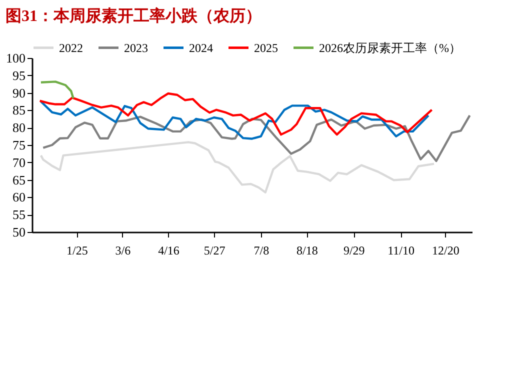 The image size is (521, 377). What do you see at coordinates (169, 251) in the screenshot?
I see `x-tick-label: 4/16` at bounding box center [169, 251].